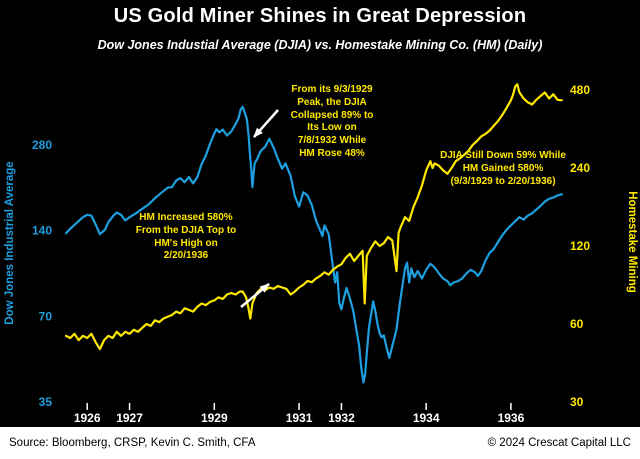  Describe the element at coordinates (42, 273) in the screenshot. I see `left-axis: 280 140 70 35` at that location.